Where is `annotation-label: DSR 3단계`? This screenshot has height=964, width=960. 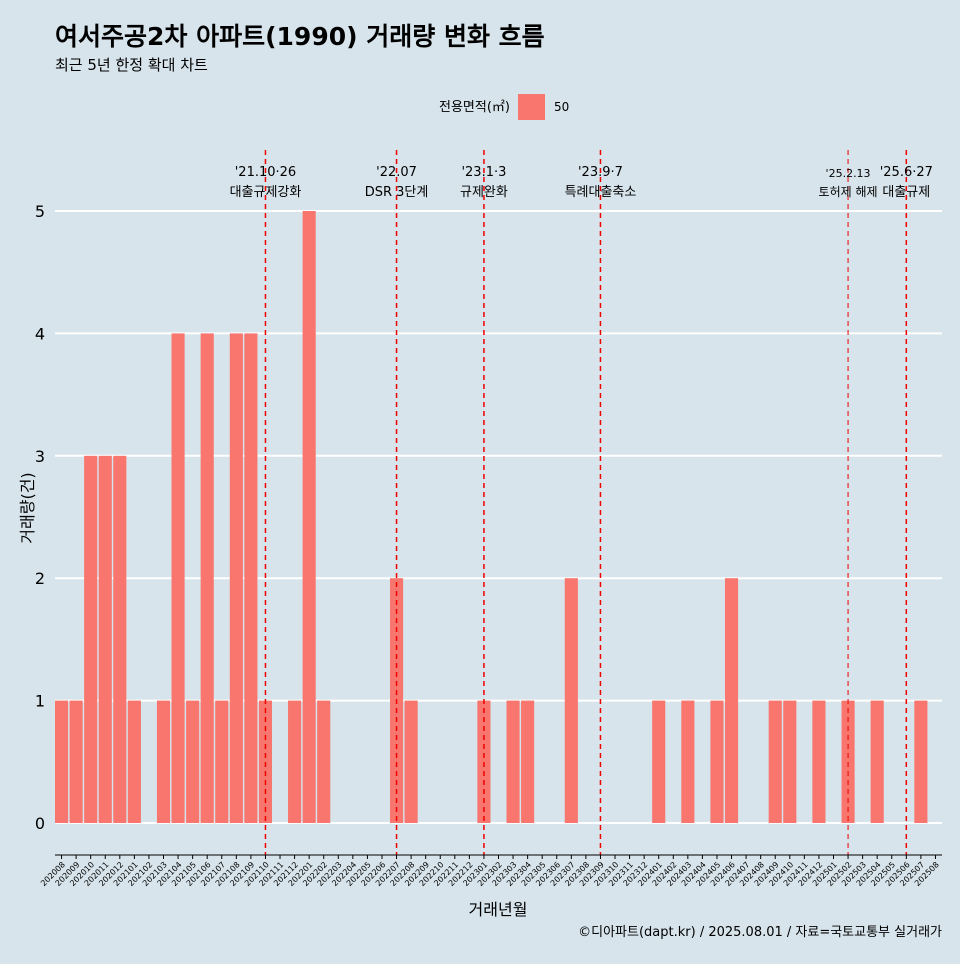
annotation-label: DSR 3단계 is located at coordinates (397, 192).